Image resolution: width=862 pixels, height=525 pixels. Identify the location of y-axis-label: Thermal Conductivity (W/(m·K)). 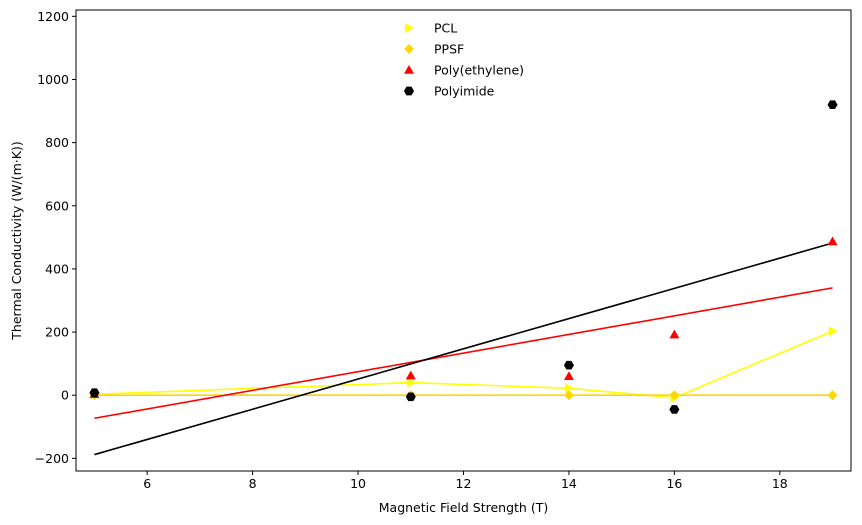
(16, 240).